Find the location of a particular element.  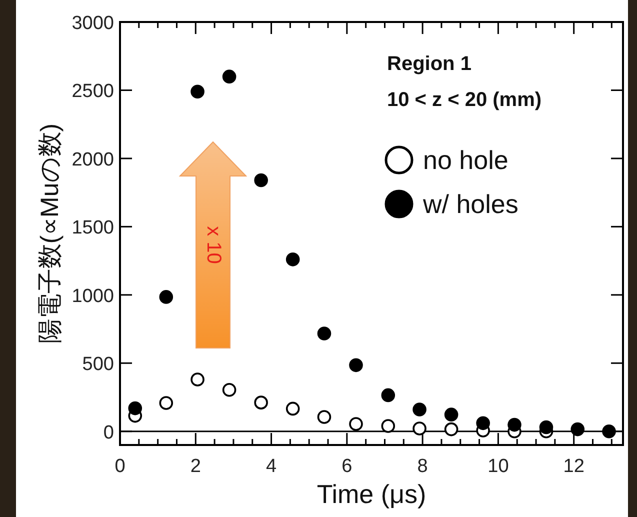

y-tick-label: 2000 is located at coordinates (93, 159).